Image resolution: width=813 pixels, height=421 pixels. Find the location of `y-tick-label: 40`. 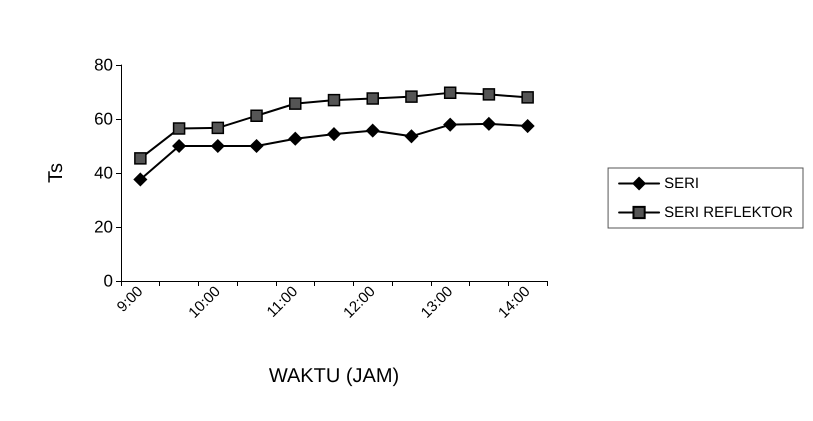

y-tick-label: 40 is located at coordinates (103, 173).